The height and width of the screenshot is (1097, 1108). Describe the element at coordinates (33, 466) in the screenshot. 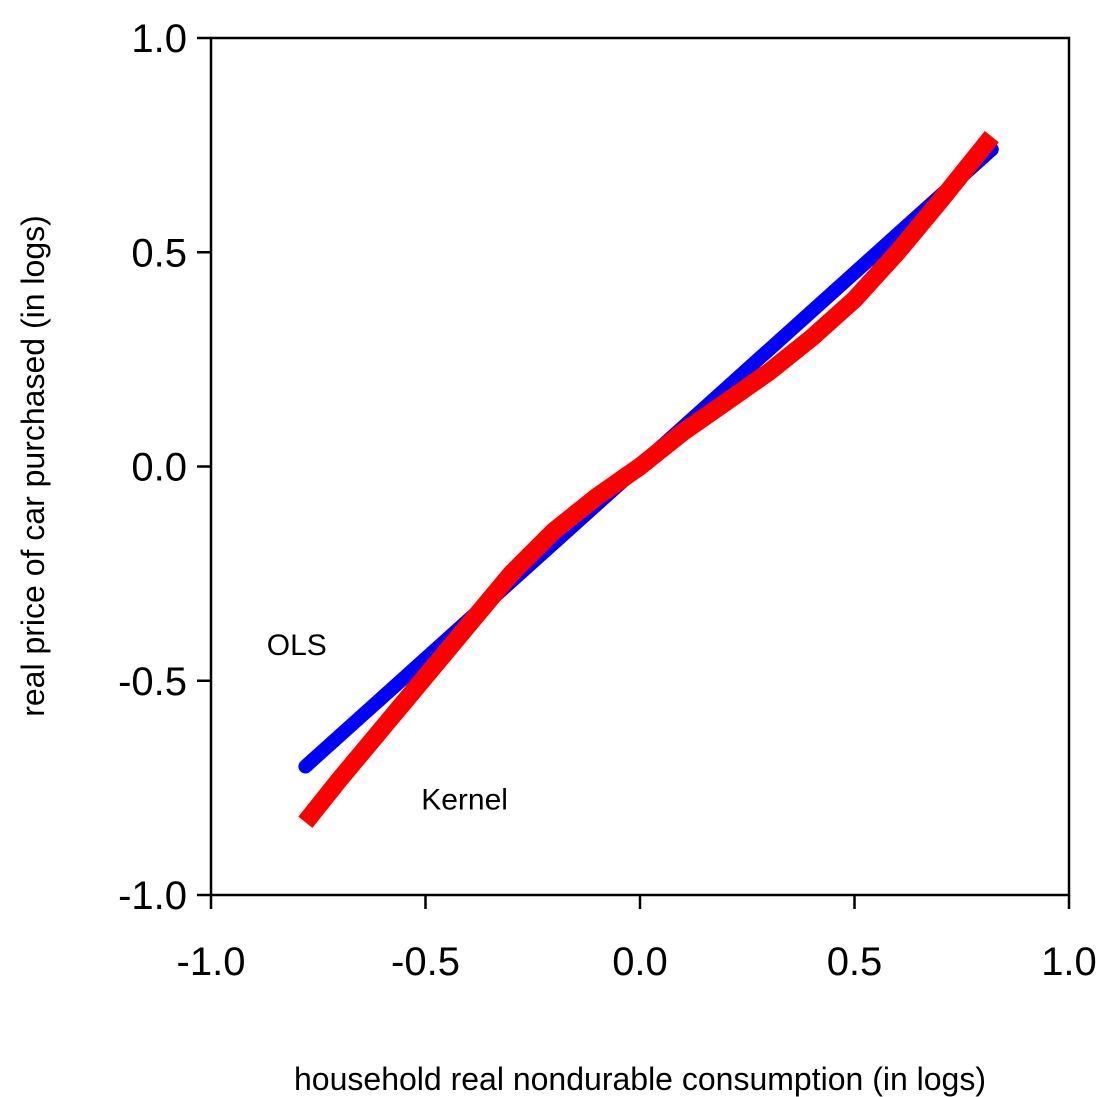

I see `y-axis-title: real price of car purchased (in logs)` at that location.